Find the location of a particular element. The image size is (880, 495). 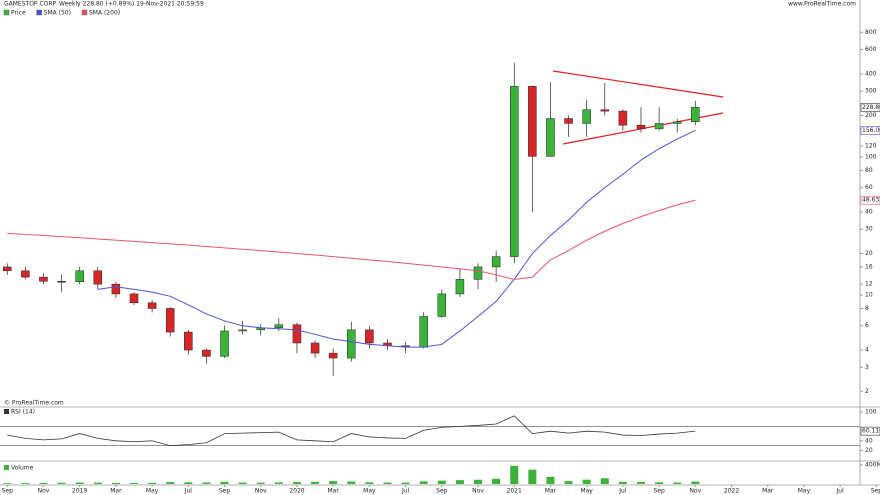

panel-title: Volume is located at coordinates (22, 468).